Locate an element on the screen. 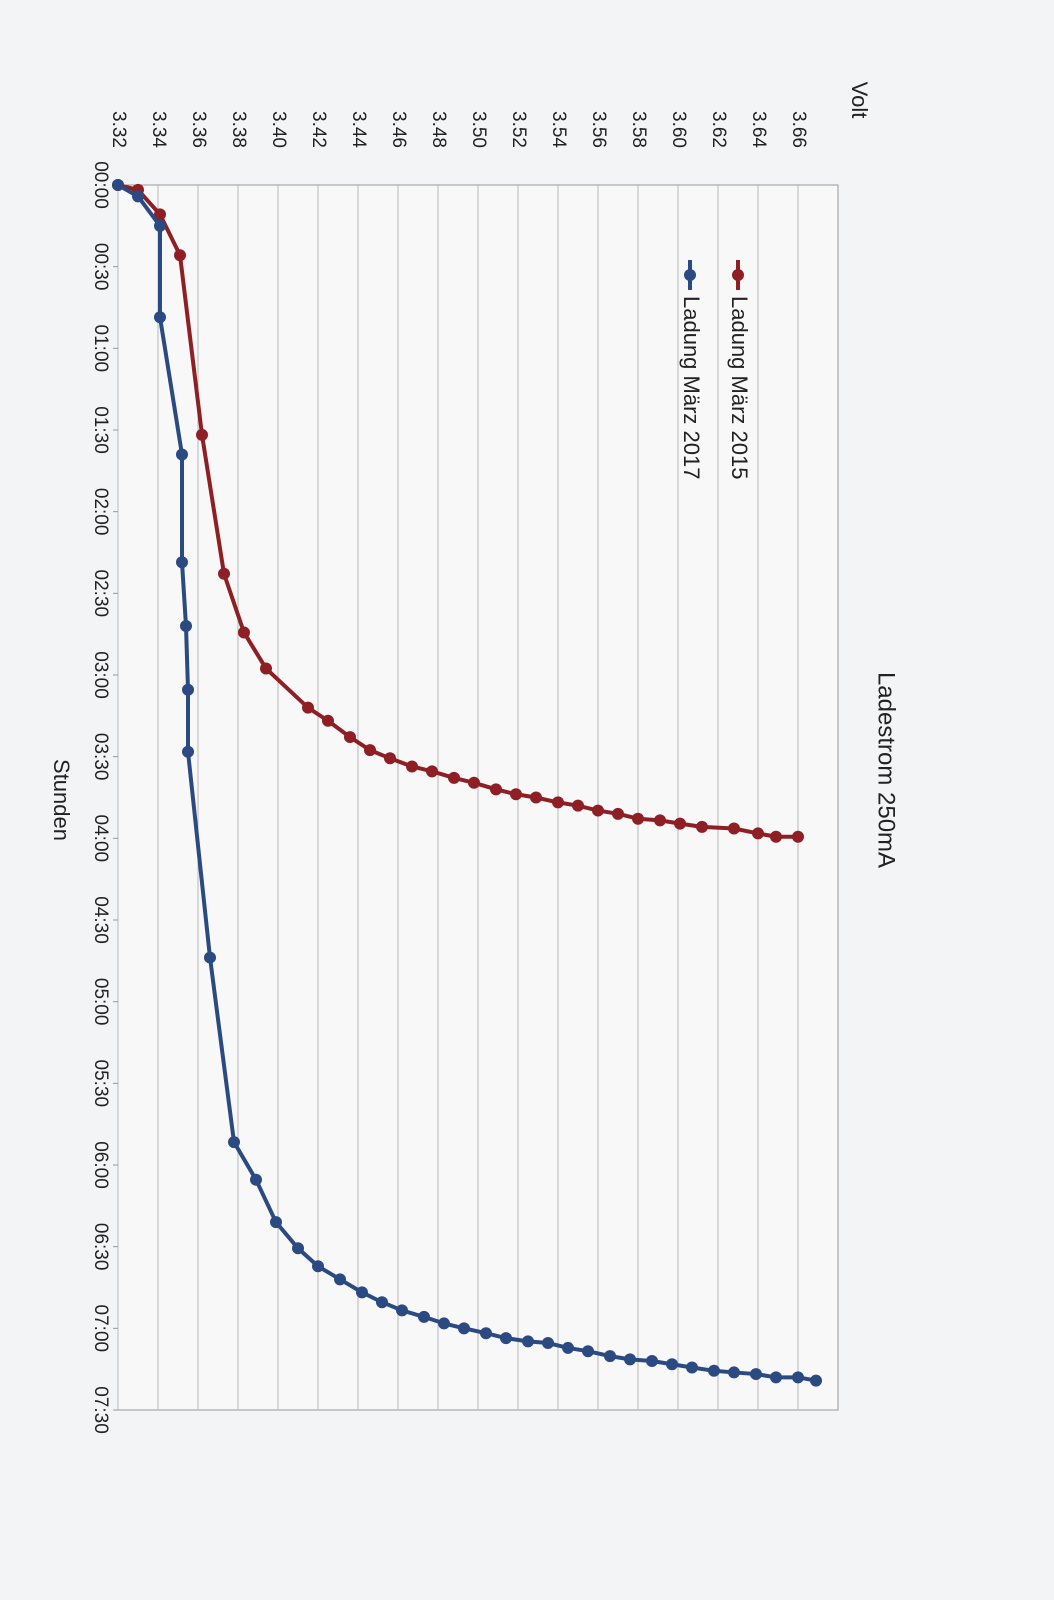 This screenshot has width=1054, height=1600. x-tick-label: 07:30 is located at coordinates (100, 1410).